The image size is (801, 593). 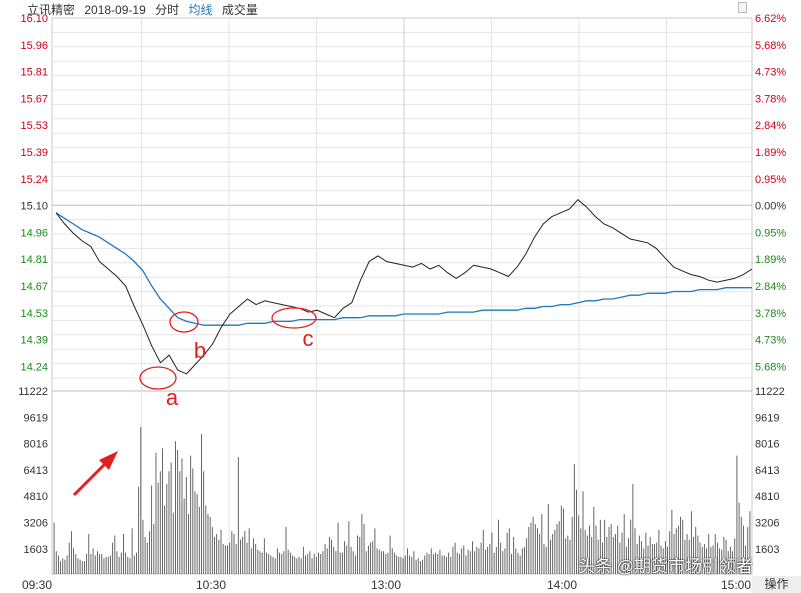 What do you see at coordinates (36, 471) in the screenshot?
I see `volume-tick-label: 6413` at bounding box center [36, 471].